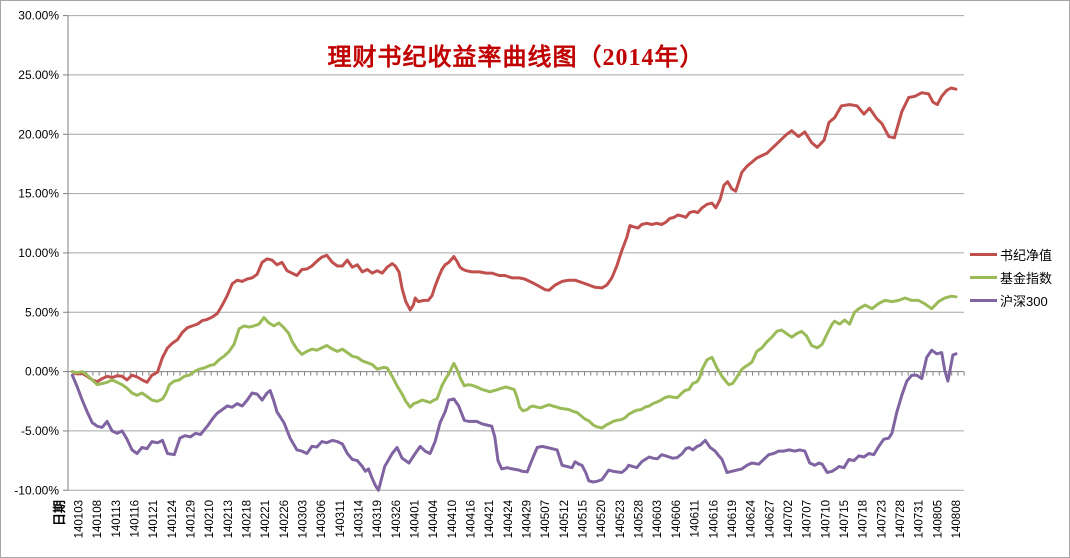 The height and width of the screenshot is (558, 1070). What do you see at coordinates (509, 518) in the screenshot?
I see `x-axis-label: 140424` at bounding box center [509, 518].